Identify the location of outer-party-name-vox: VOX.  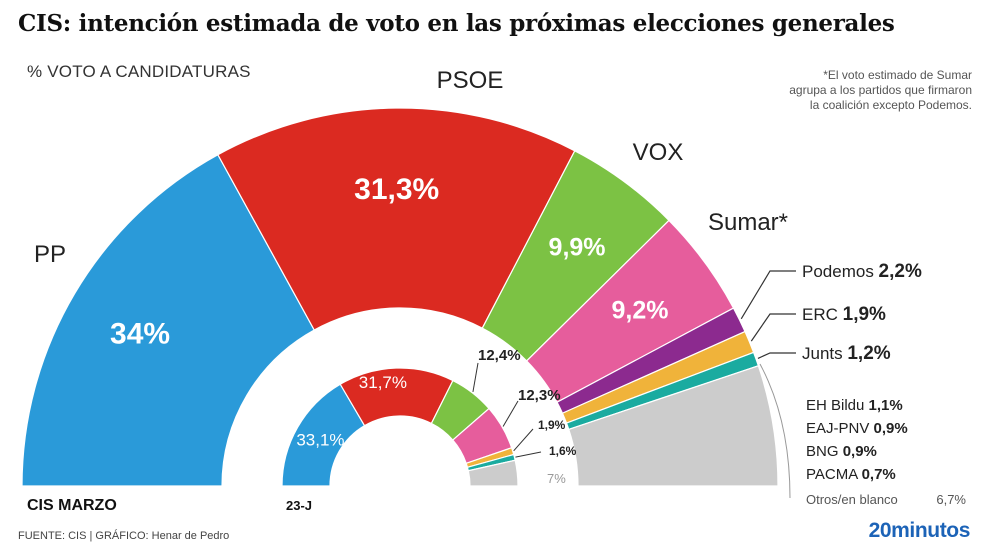
(658, 152).